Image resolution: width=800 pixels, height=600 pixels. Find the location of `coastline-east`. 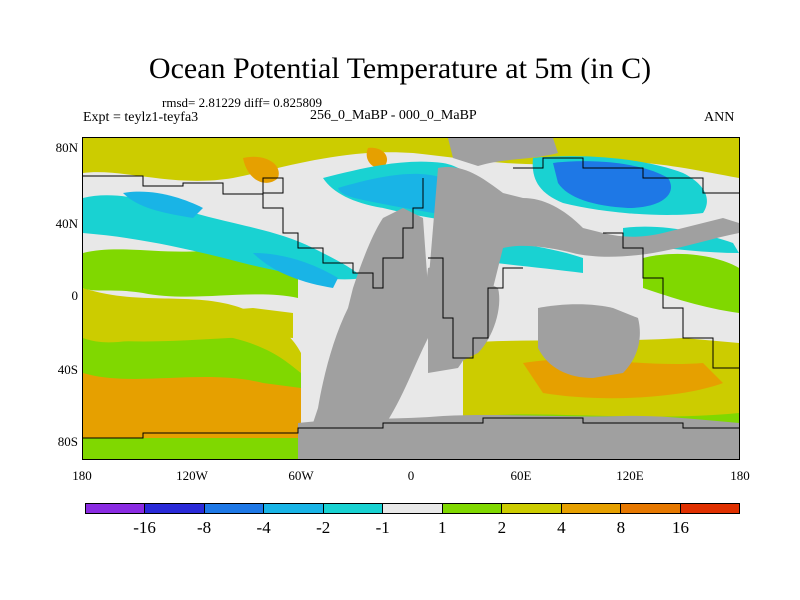

coastline-east is located at coordinates (671, 300).